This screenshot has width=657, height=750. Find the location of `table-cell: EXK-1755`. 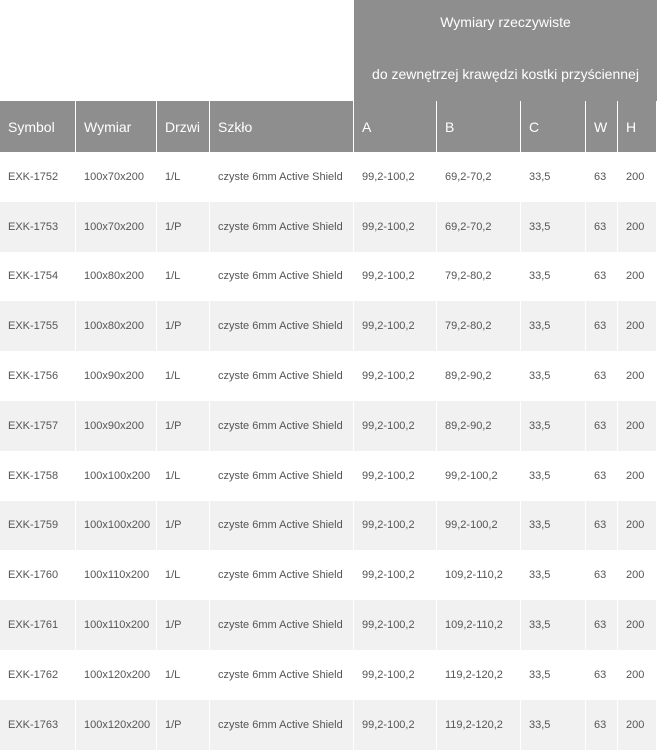

table-cell: EXK-1755 is located at coordinates (38, 326).